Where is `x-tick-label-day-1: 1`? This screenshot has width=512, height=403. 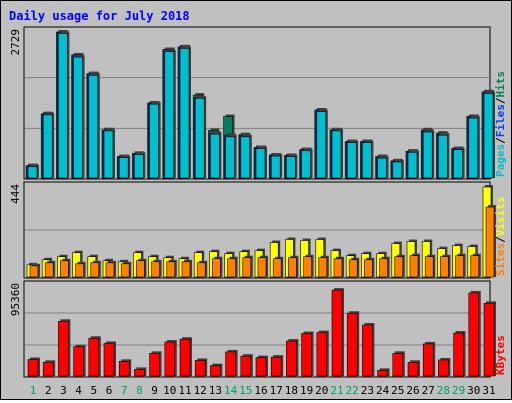
x-tick-label-day-1: 1 is located at coordinates (33, 390).